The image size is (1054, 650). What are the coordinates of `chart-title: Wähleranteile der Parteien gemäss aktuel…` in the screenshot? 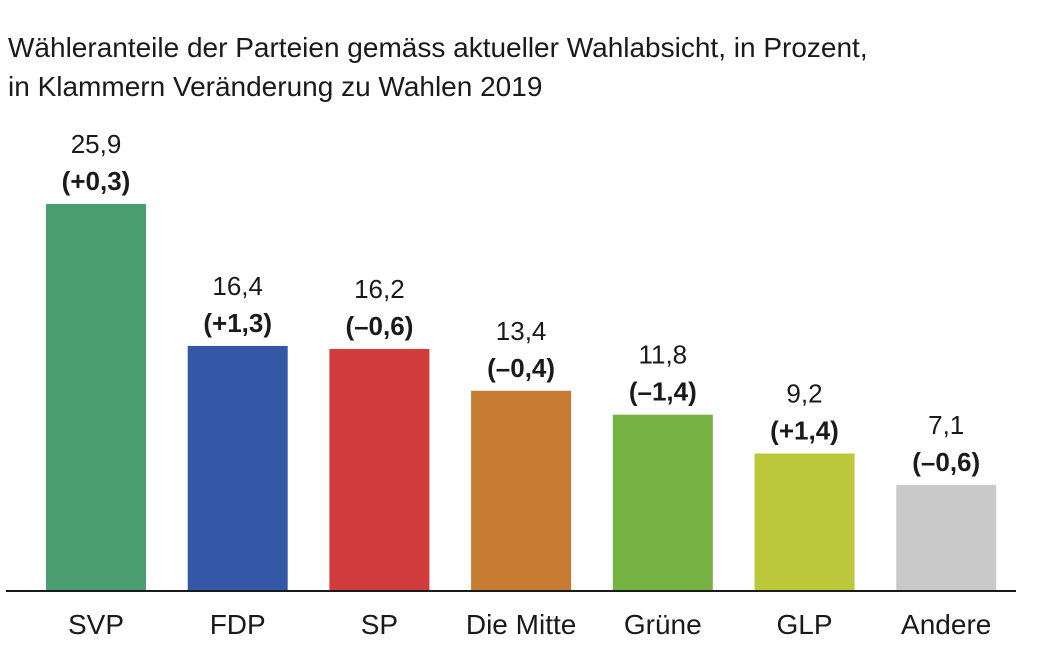 It's located at (438, 67).